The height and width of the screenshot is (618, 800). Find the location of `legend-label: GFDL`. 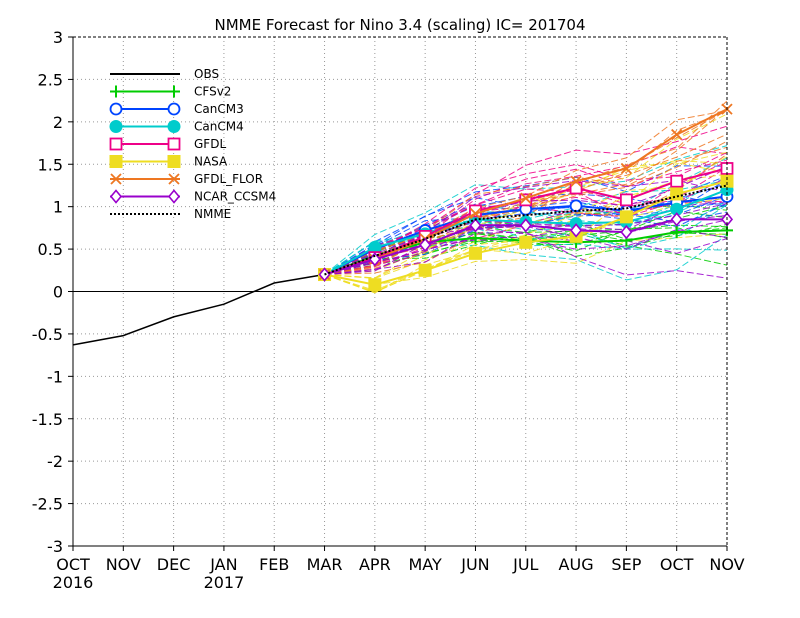

legend-label: GFDL is located at coordinates (210, 144).